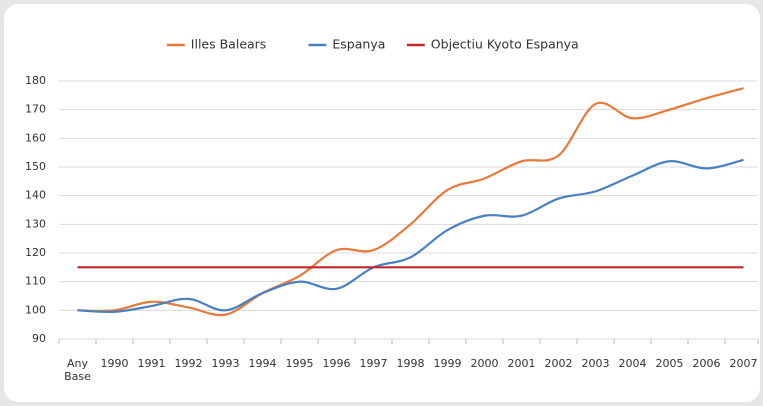  What do you see at coordinates (410, 363) in the screenshot?
I see `x-tick-label: 1998` at bounding box center [410, 363].